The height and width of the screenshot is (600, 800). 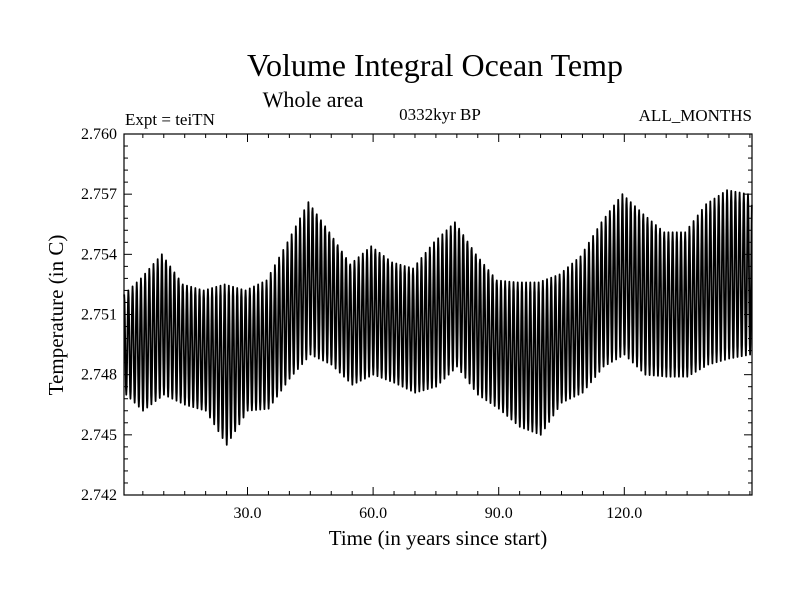 I want to click on y-tick-label: 2.751, so click(x=99, y=315).